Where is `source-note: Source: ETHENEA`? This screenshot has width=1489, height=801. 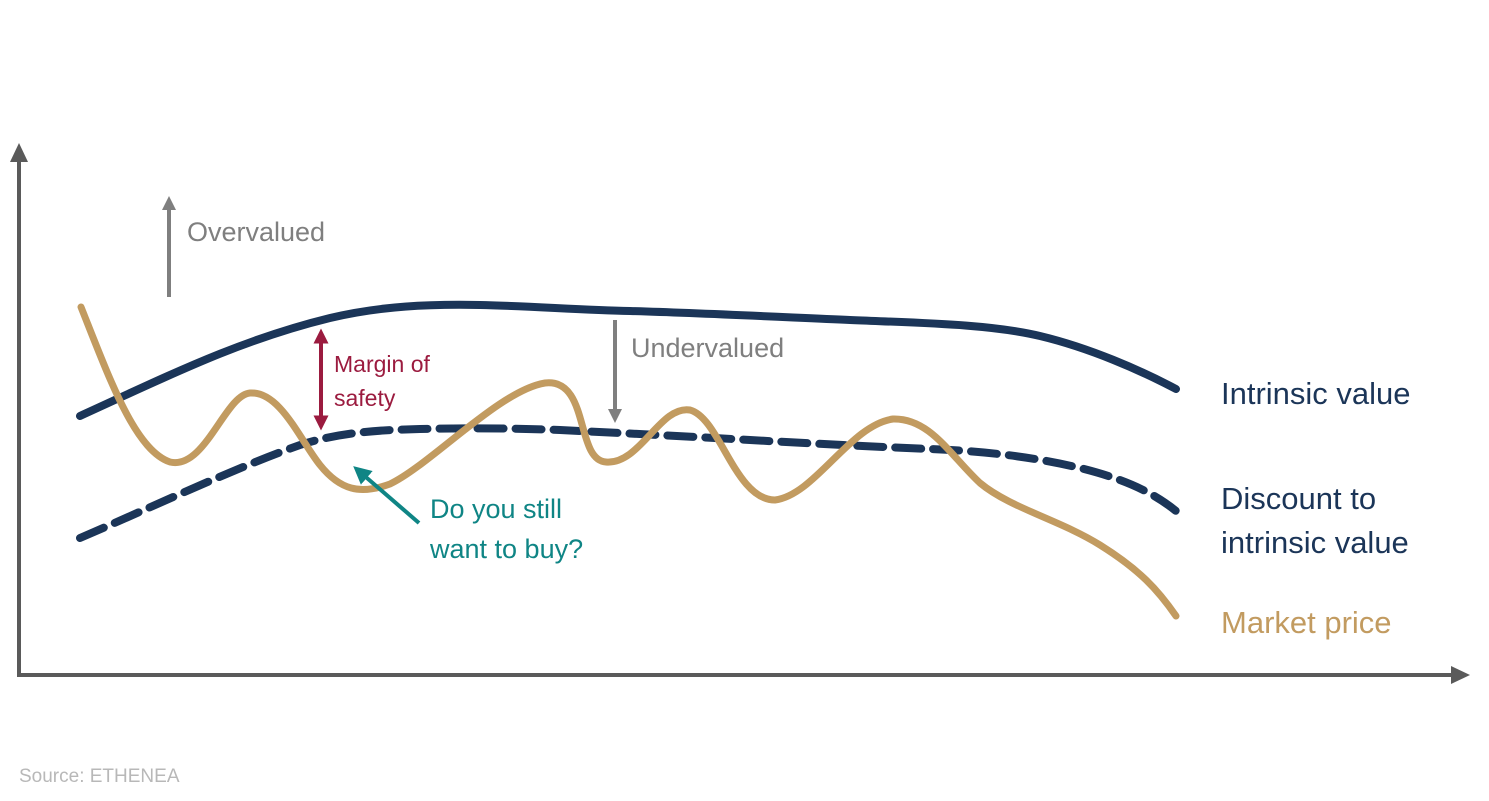 source-note: Source: ETHENEA is located at coordinates (99, 776).